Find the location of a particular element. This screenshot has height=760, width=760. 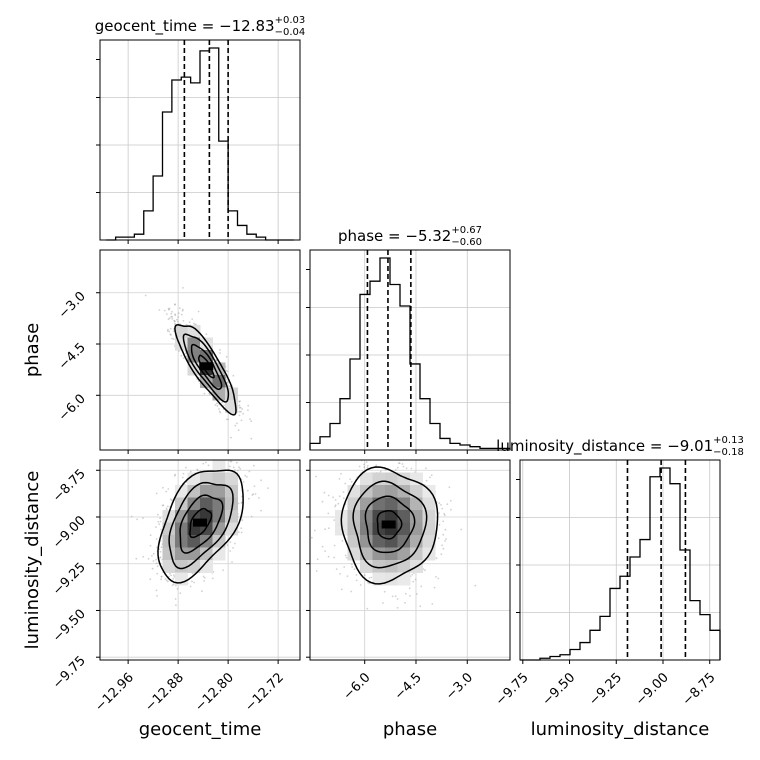

x-tick-label: −12.80 is located at coordinates (214, 692).